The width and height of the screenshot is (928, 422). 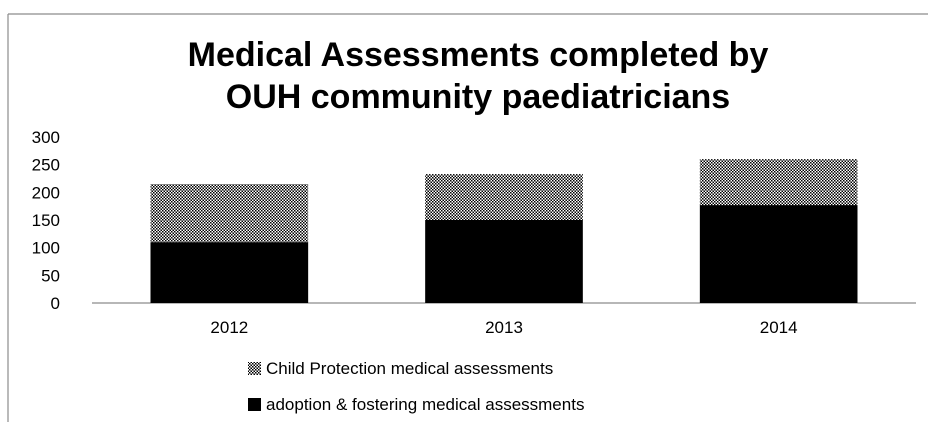 What do you see at coordinates (504, 197) in the screenshot?
I see `bar-child-protection-2013` at bounding box center [504, 197].